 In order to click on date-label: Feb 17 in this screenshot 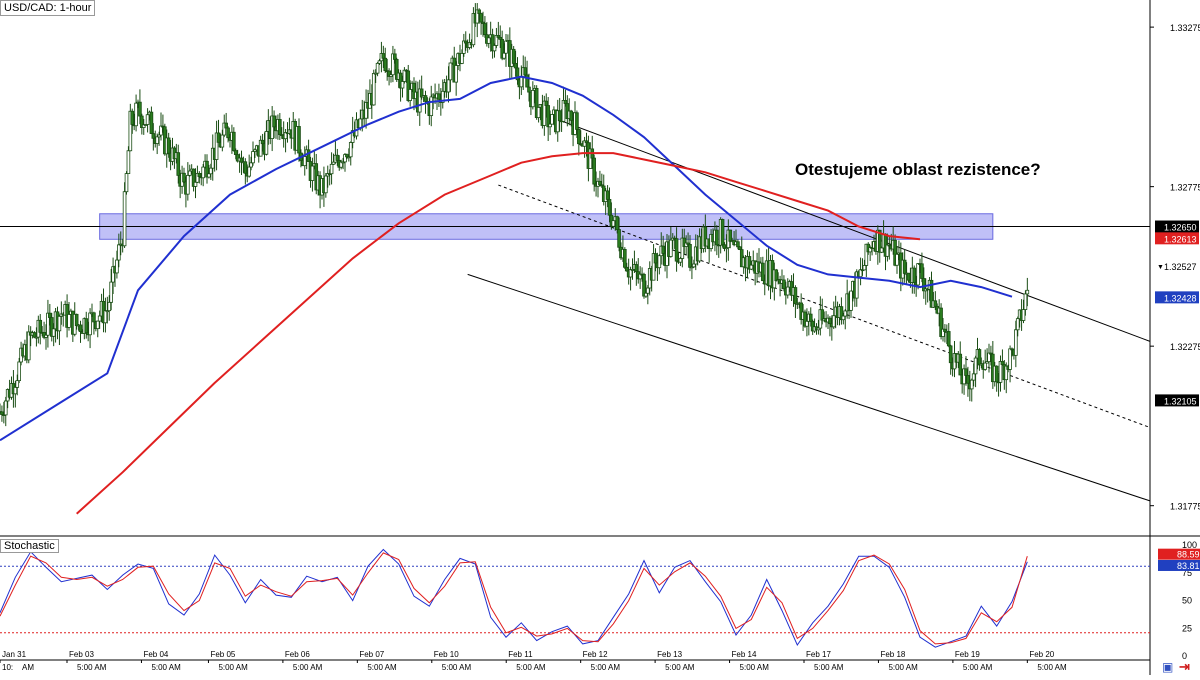, I will do `click(818, 654)`.